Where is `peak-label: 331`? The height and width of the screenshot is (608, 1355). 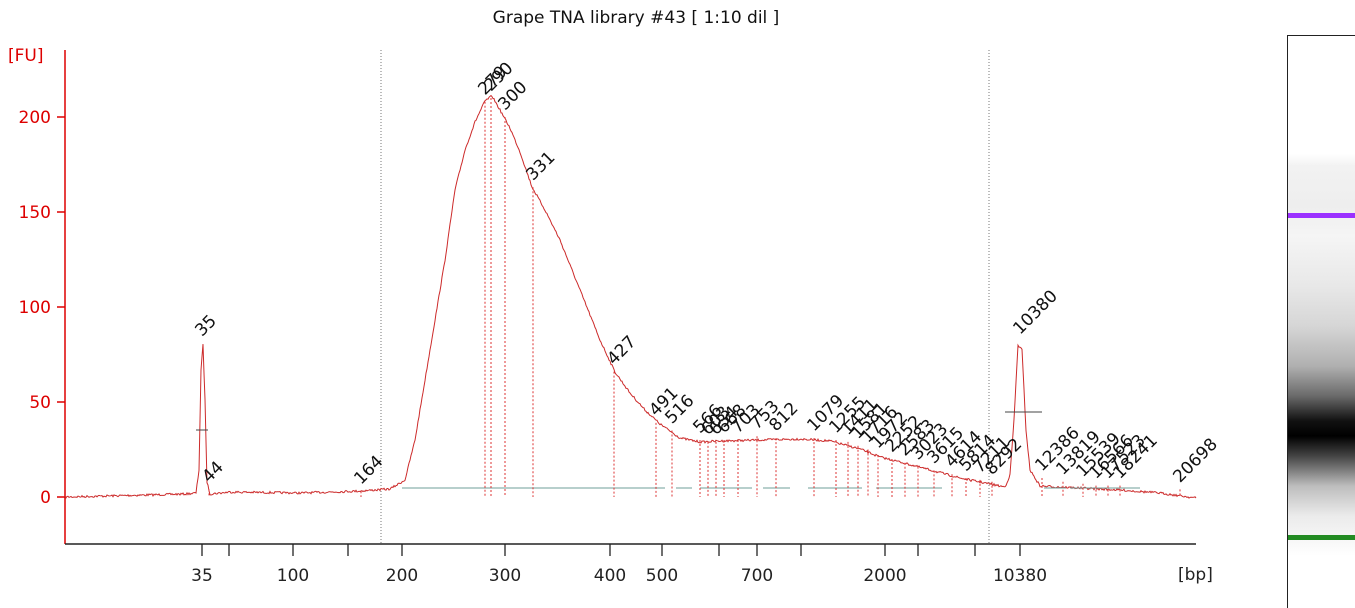
peak-label: 331 is located at coordinates (540, 166).